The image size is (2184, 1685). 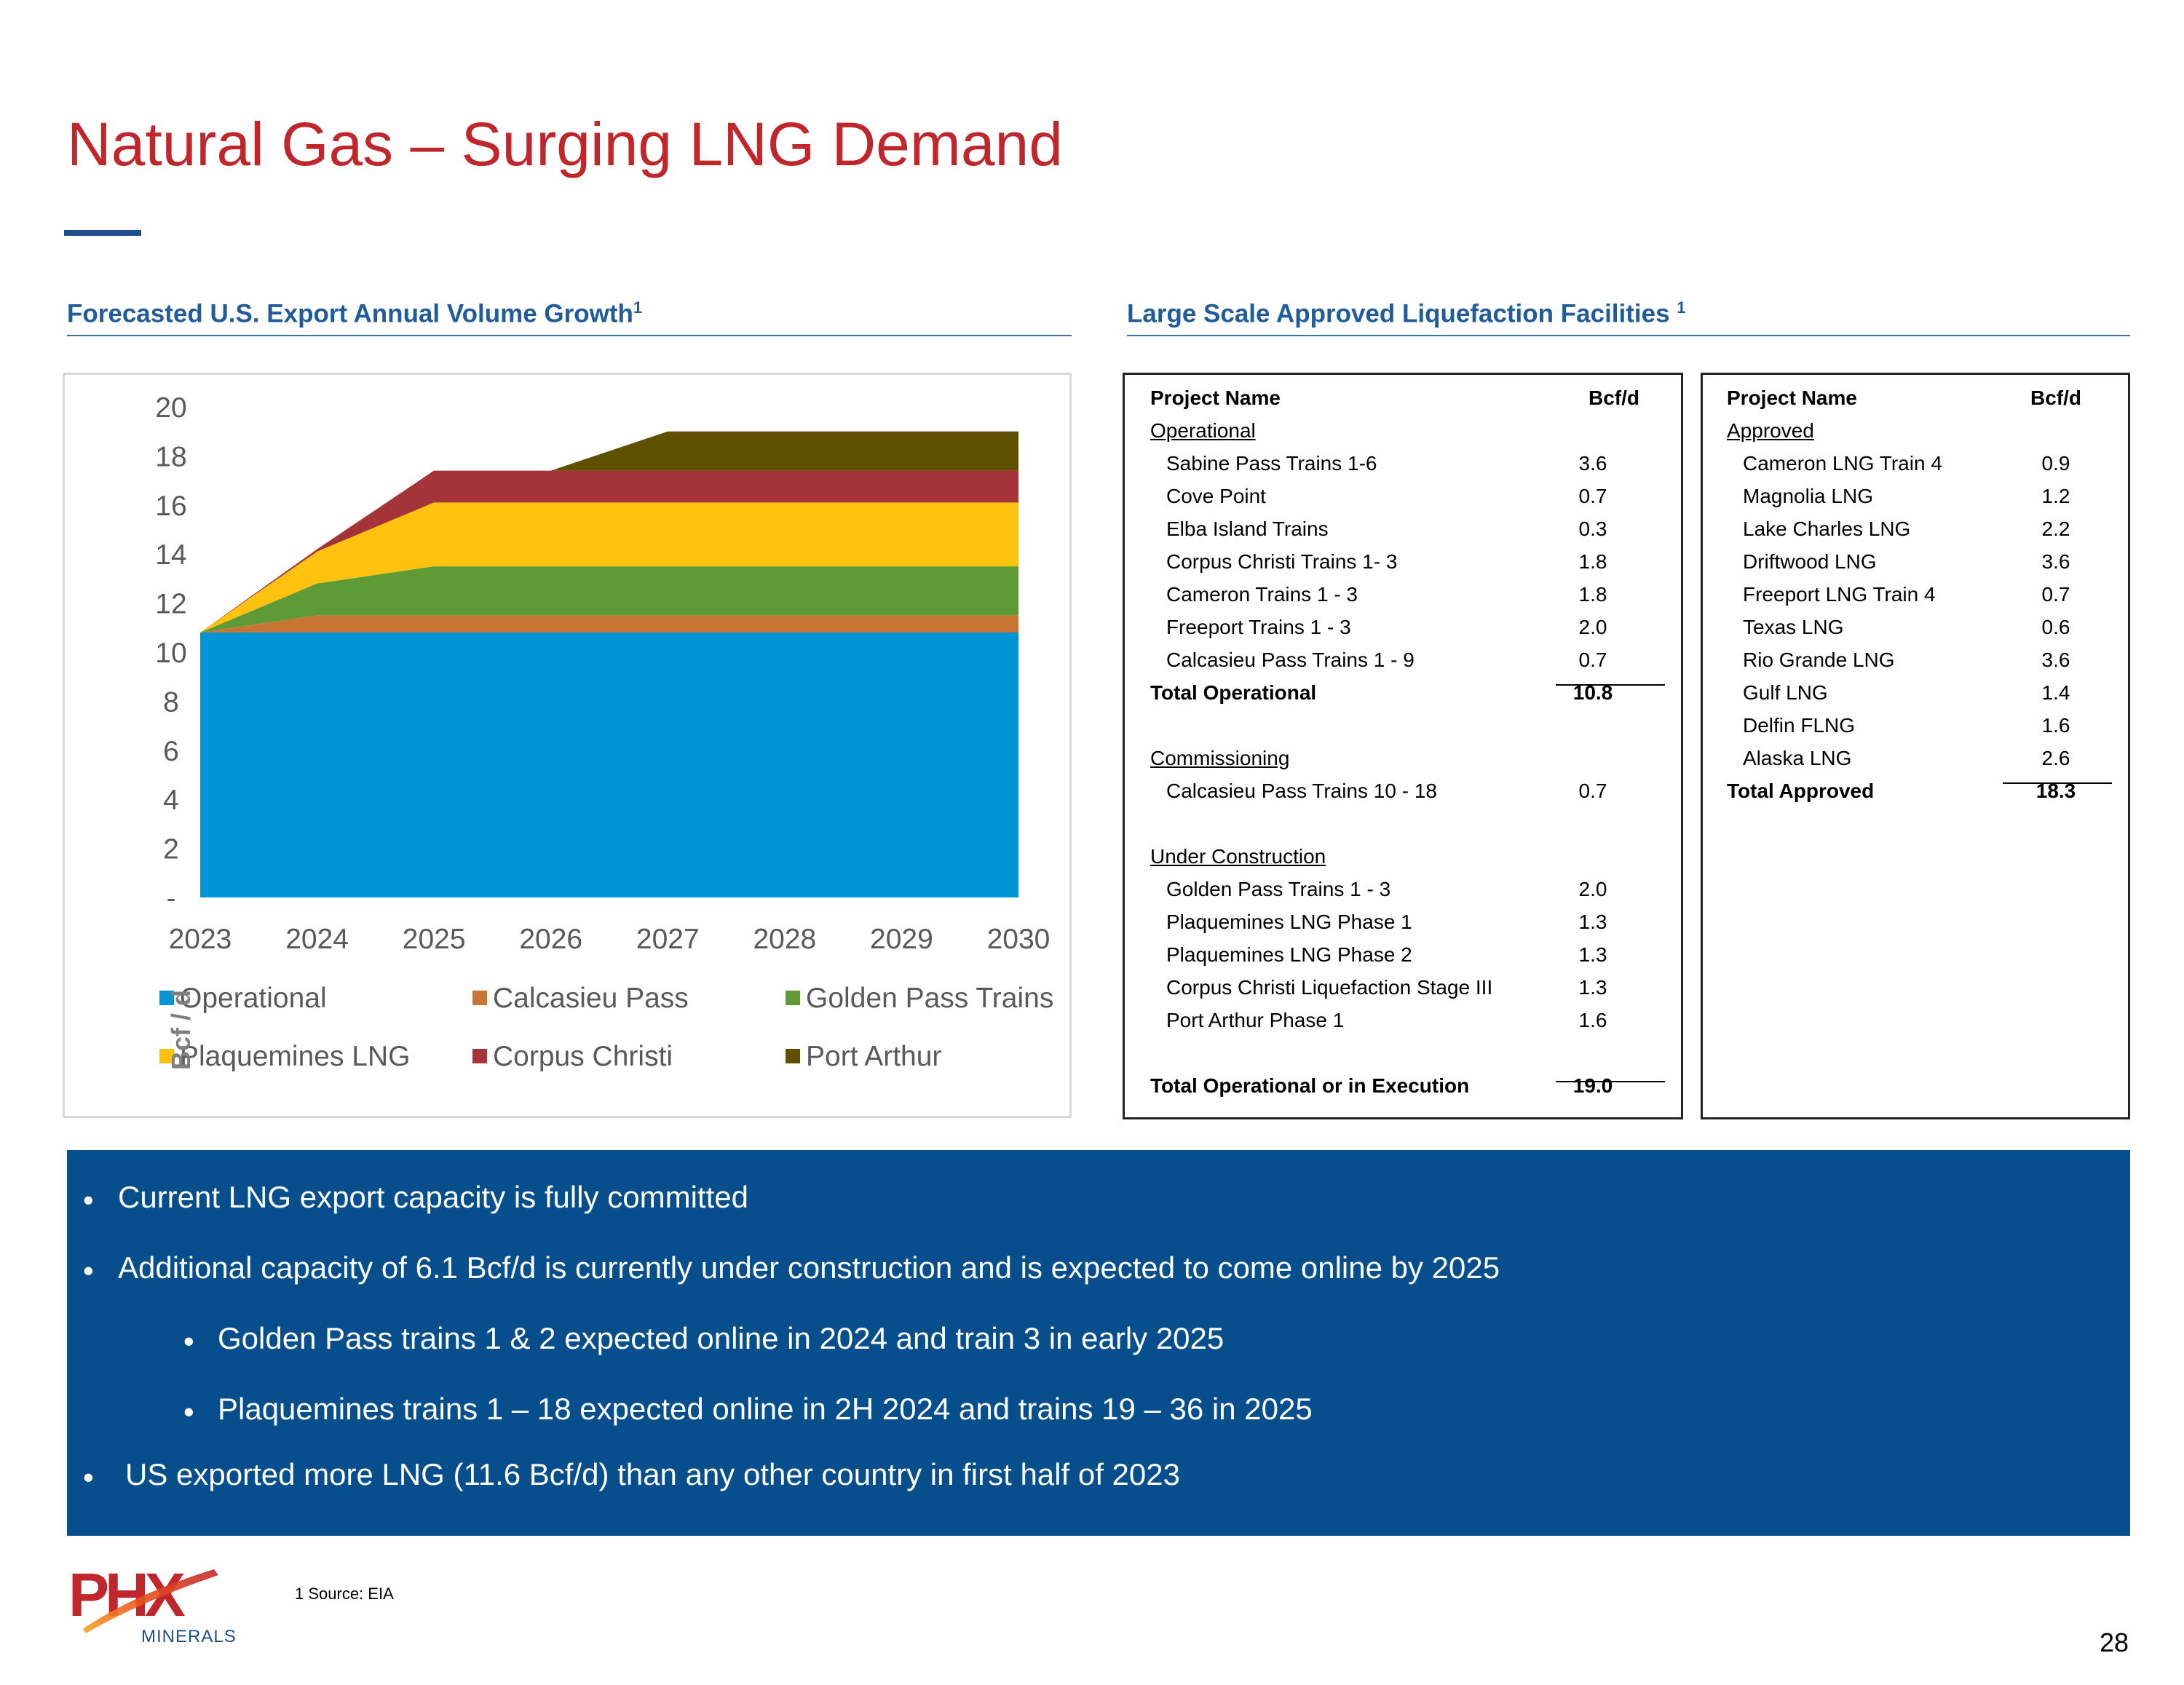 I want to click on chart-areas, so click(x=609, y=664).